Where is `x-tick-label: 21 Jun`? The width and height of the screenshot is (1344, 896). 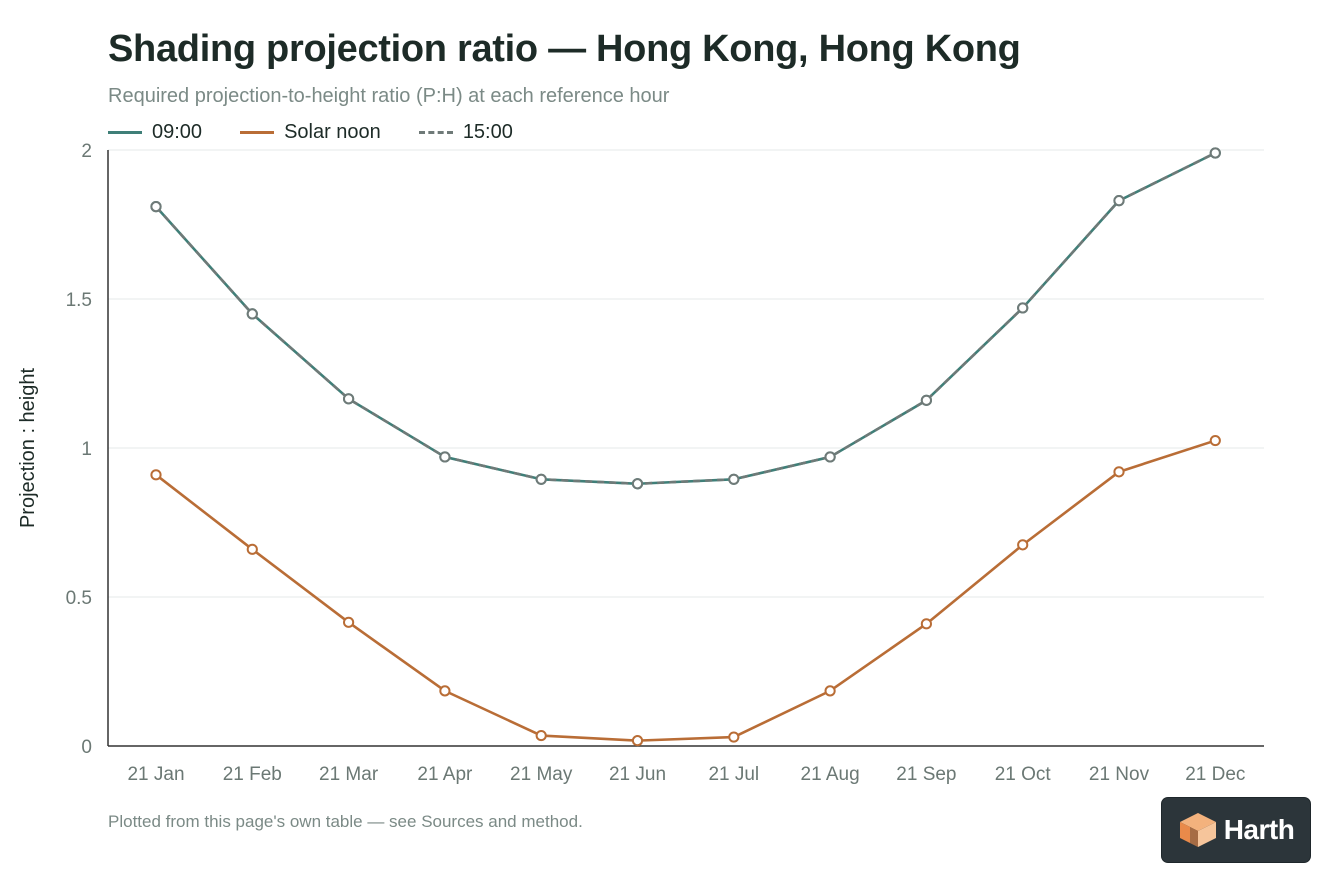 x-tick-label: 21 Jun is located at coordinates (637, 774).